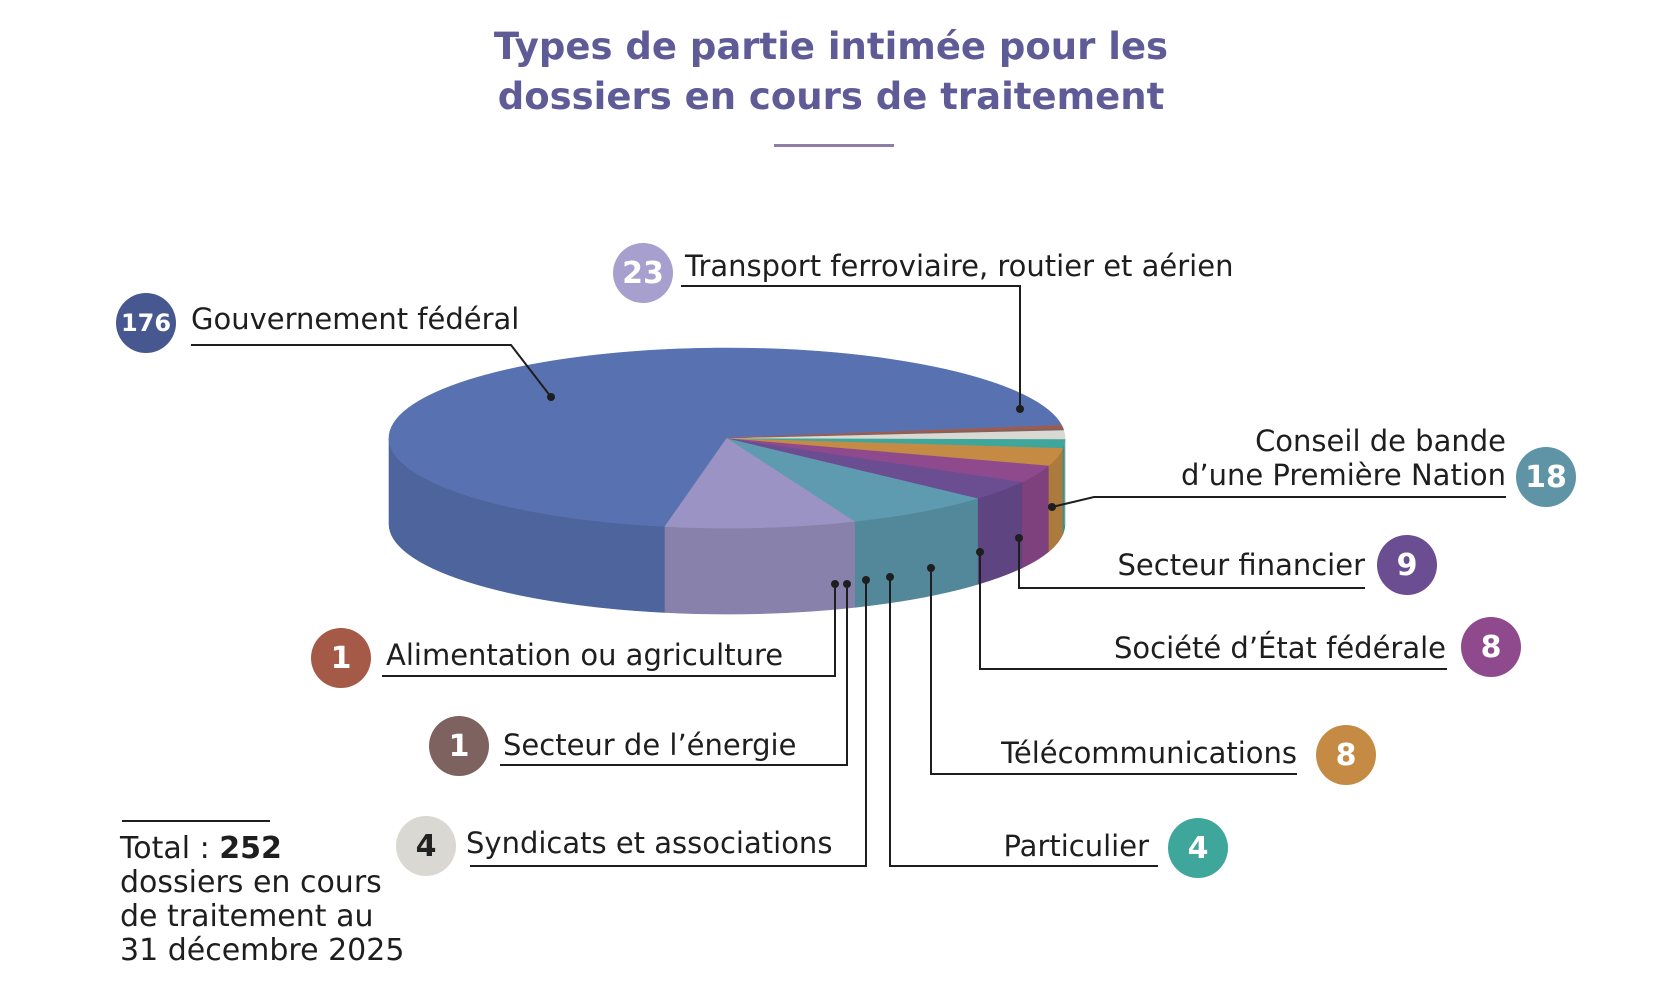  I want to click on leader-dot-syndicats-et-associations, so click(866, 580).